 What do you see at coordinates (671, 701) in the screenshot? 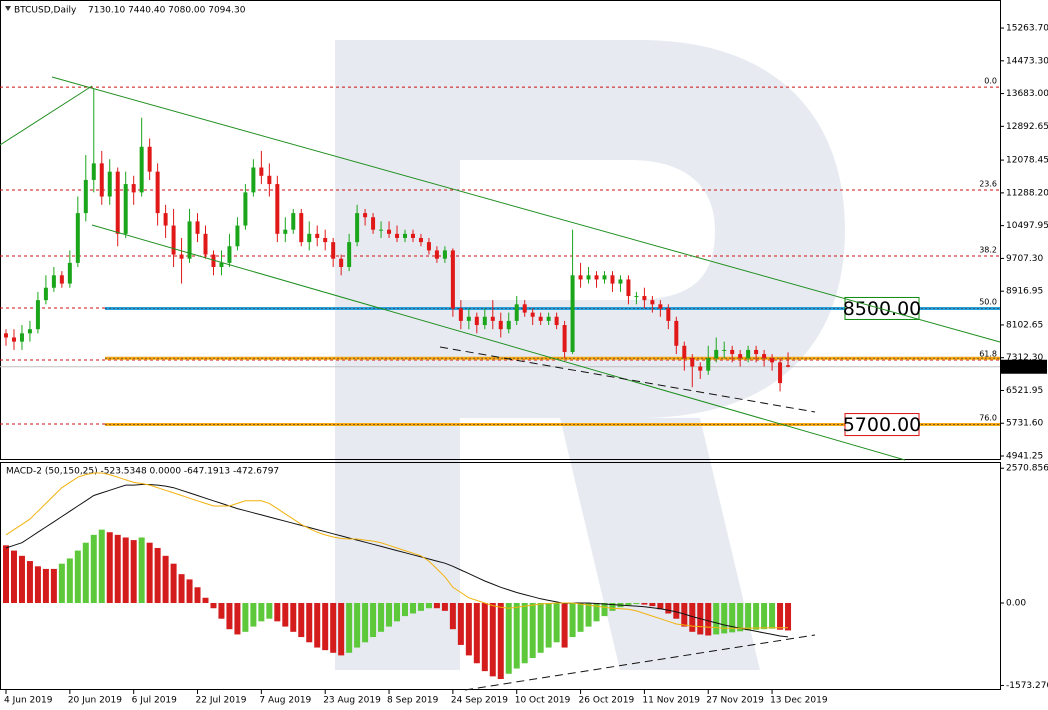
I see `x-tick-label: 11 Nov 2019` at bounding box center [671, 701].